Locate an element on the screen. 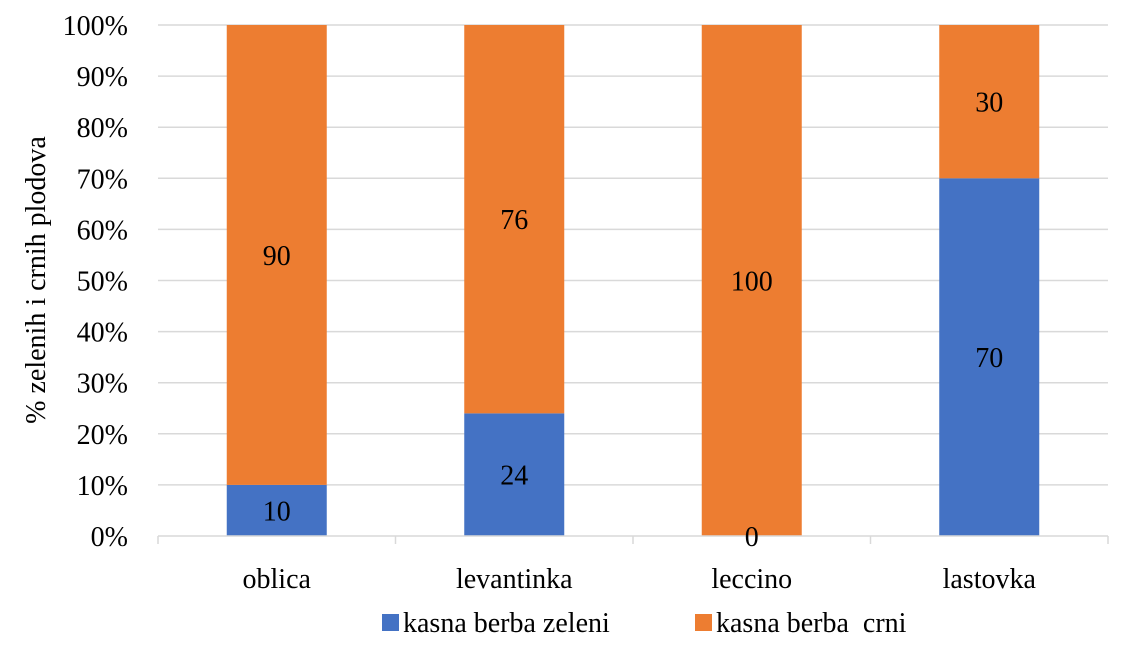 The image size is (1147, 653). legend-label: kasna berba crni is located at coordinates (811, 623).